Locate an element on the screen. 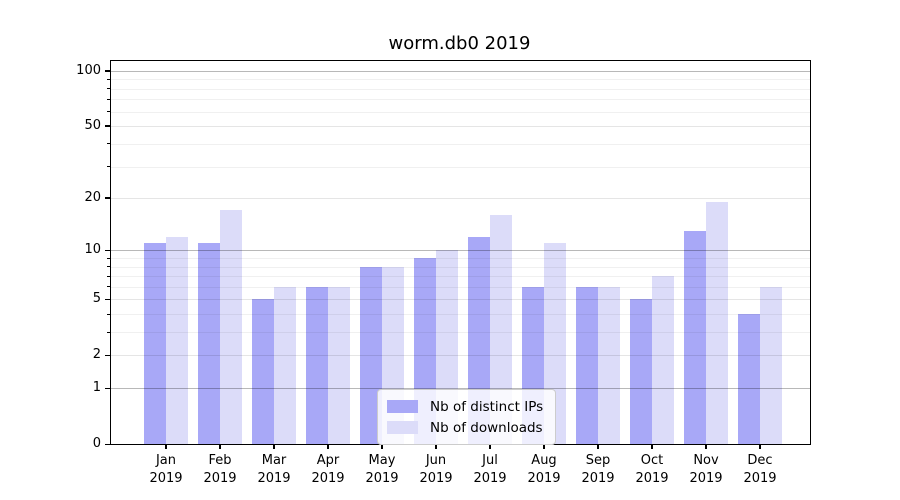  legend: Nb of distinct IPs Nb of downloads is located at coordinates (467, 417).